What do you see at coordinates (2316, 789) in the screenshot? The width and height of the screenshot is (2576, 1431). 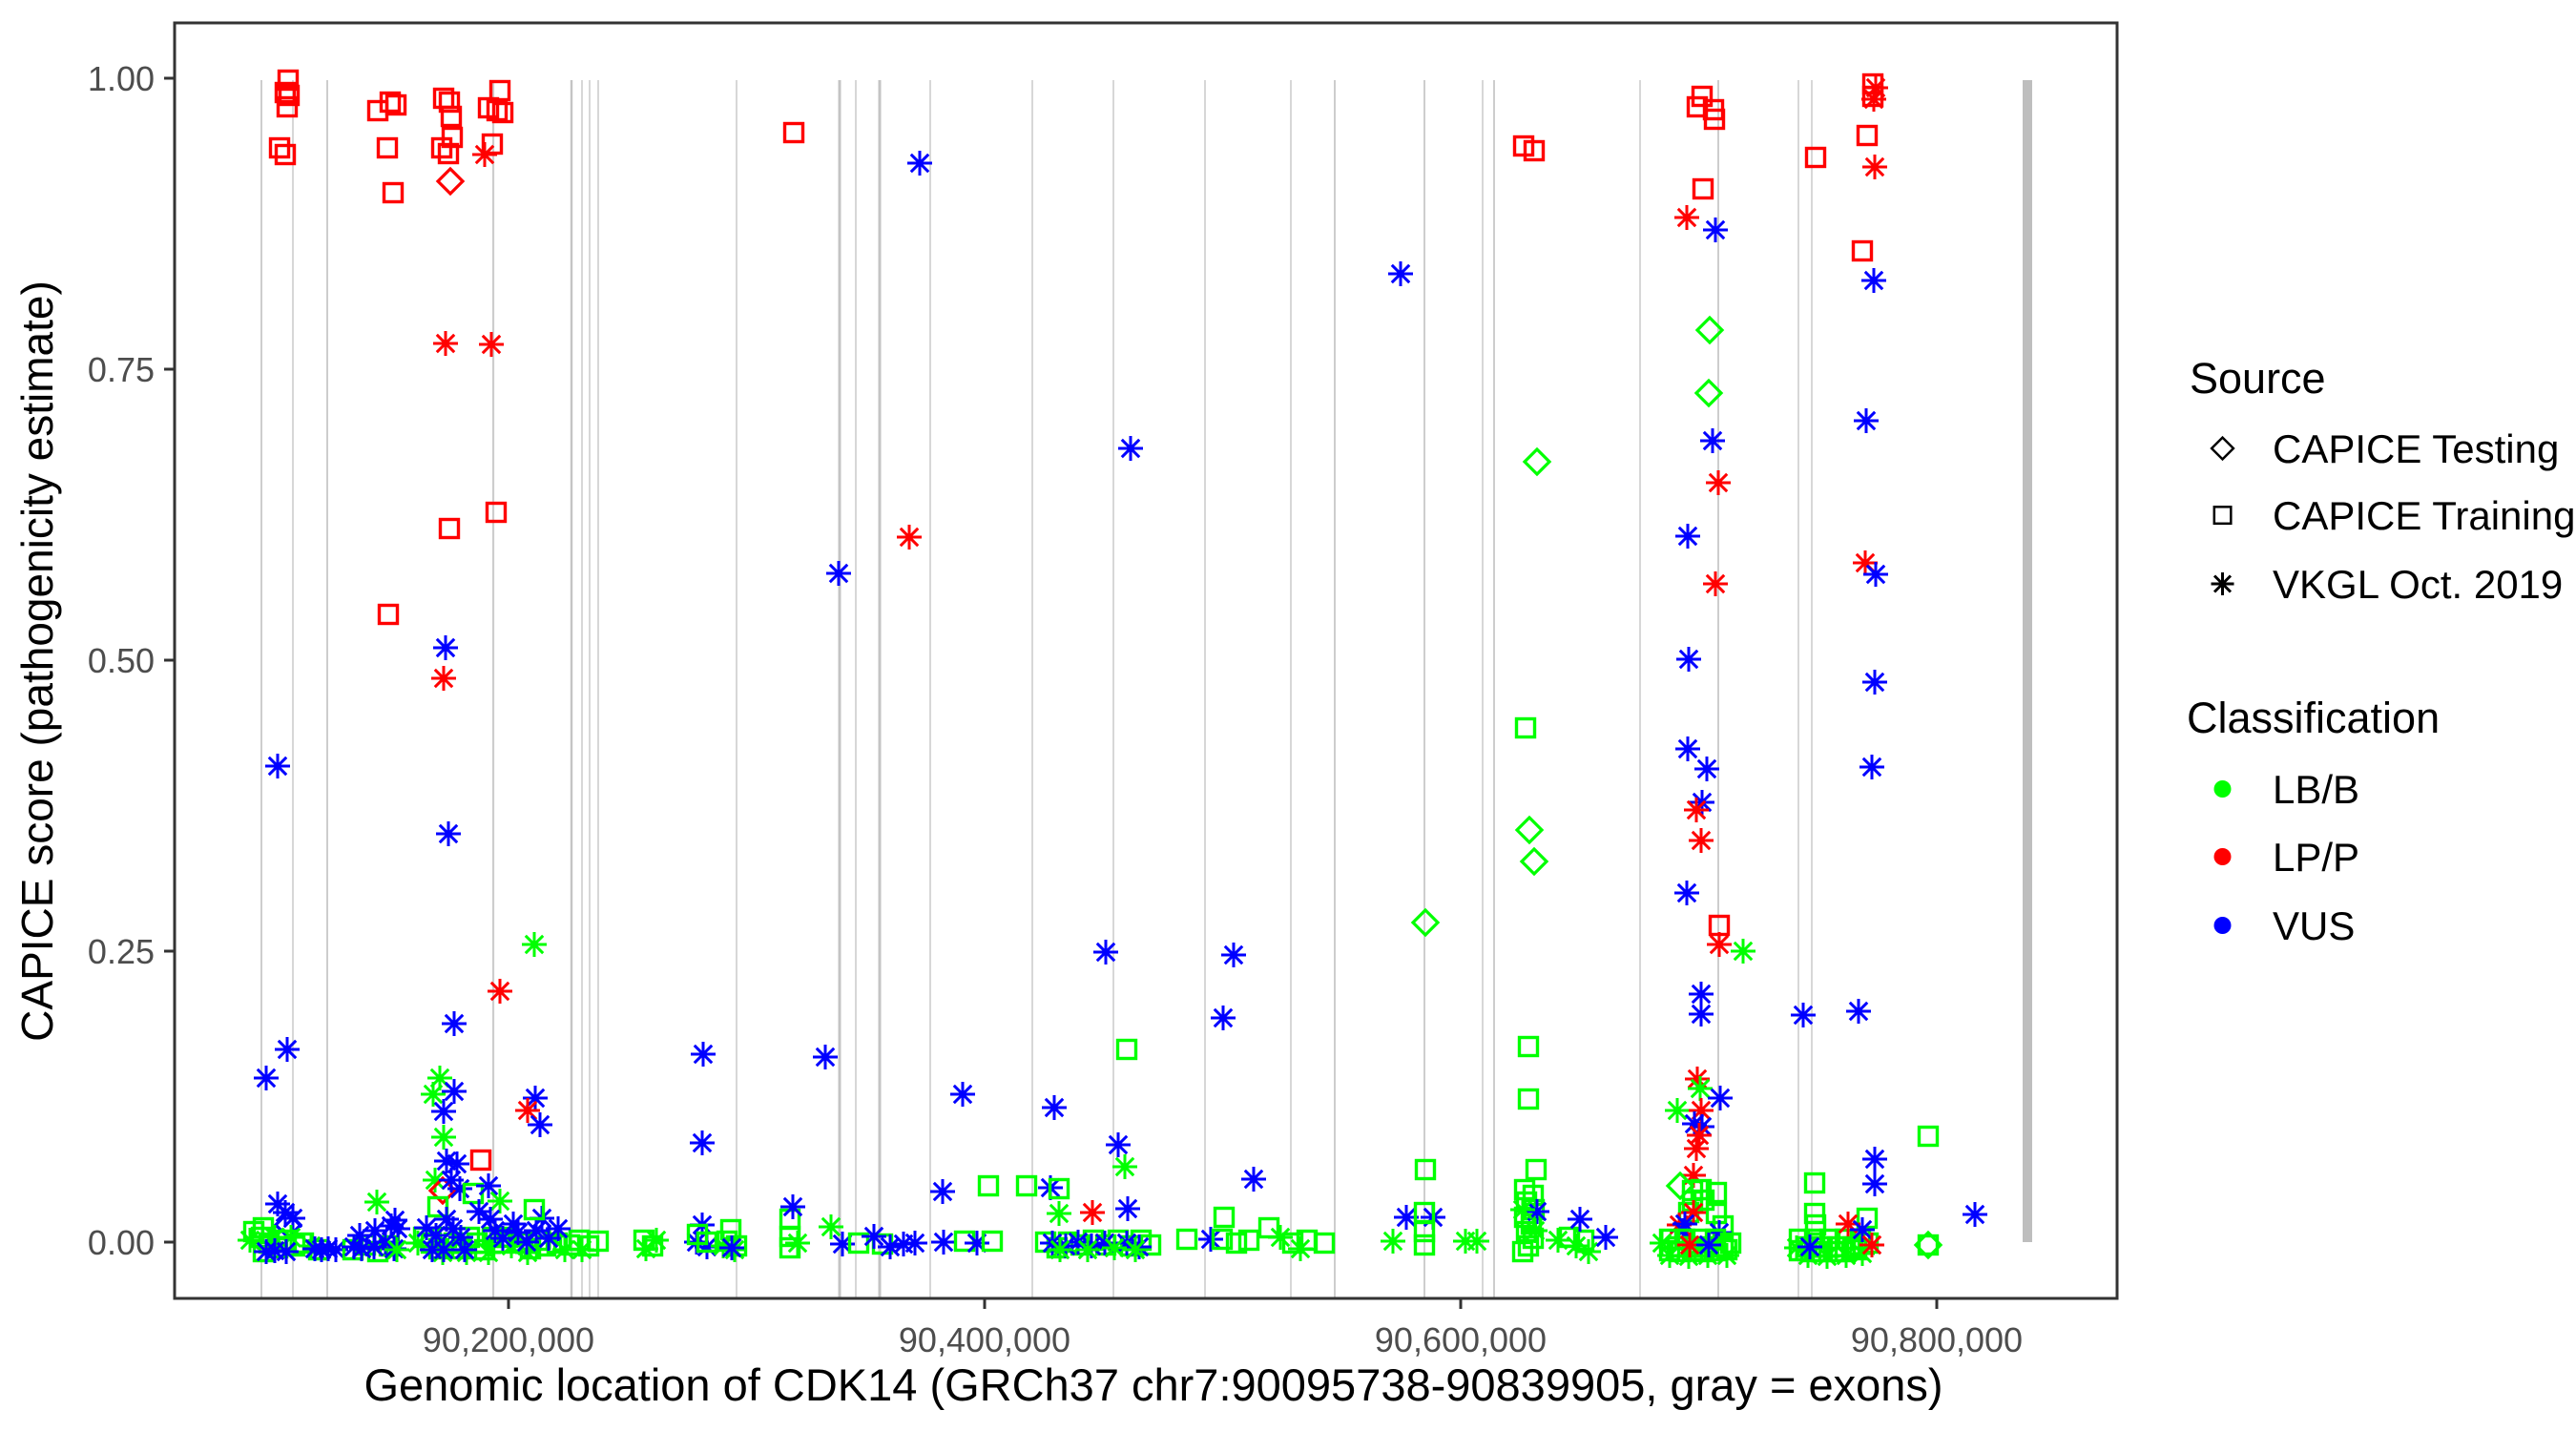 I see `svg-text: LB/B` at bounding box center [2316, 789].